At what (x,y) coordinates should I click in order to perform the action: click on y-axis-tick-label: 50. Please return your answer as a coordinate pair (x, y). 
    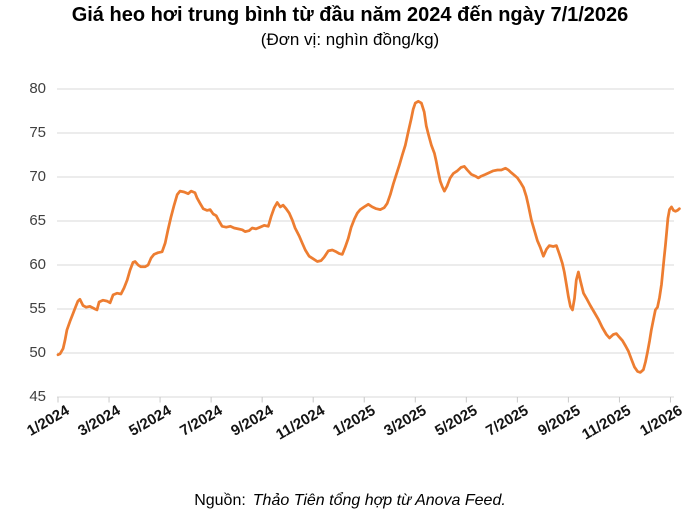
    Looking at the image, I should click on (37, 352).